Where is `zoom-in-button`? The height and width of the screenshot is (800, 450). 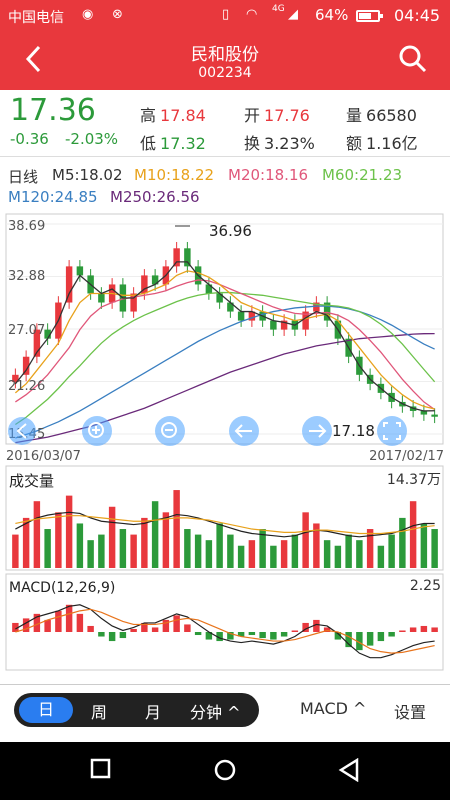 zoom-in-button is located at coordinates (97, 431).